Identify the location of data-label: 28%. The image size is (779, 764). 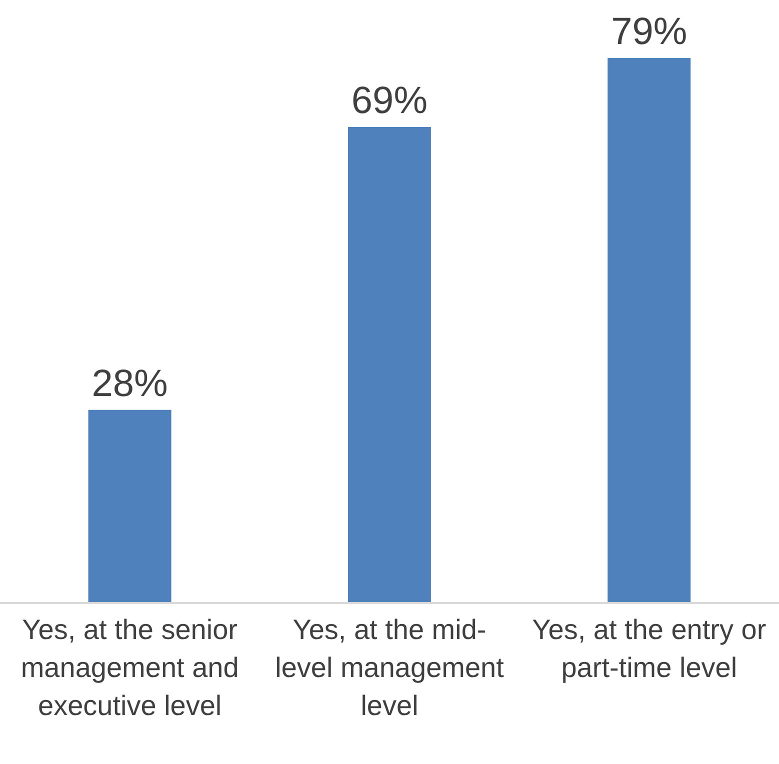
(130, 383).